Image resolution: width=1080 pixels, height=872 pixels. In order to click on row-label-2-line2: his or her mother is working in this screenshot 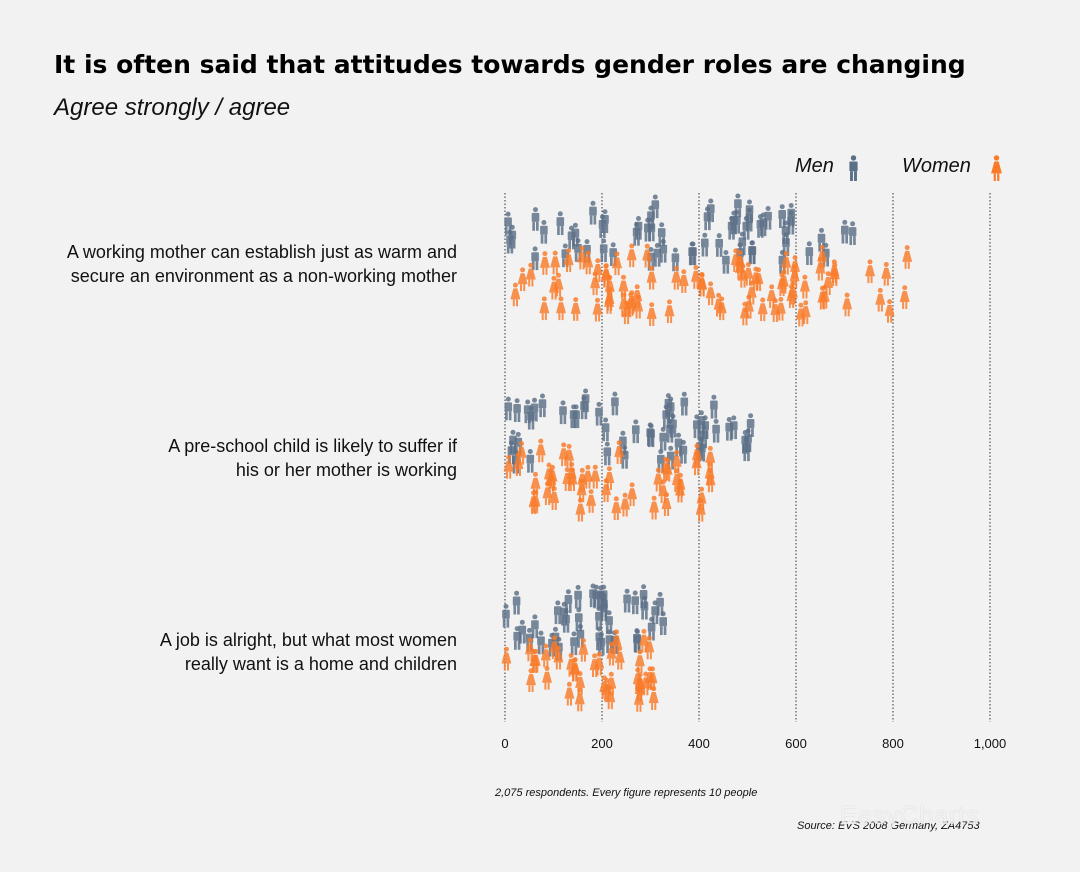, I will do `click(346, 470)`.